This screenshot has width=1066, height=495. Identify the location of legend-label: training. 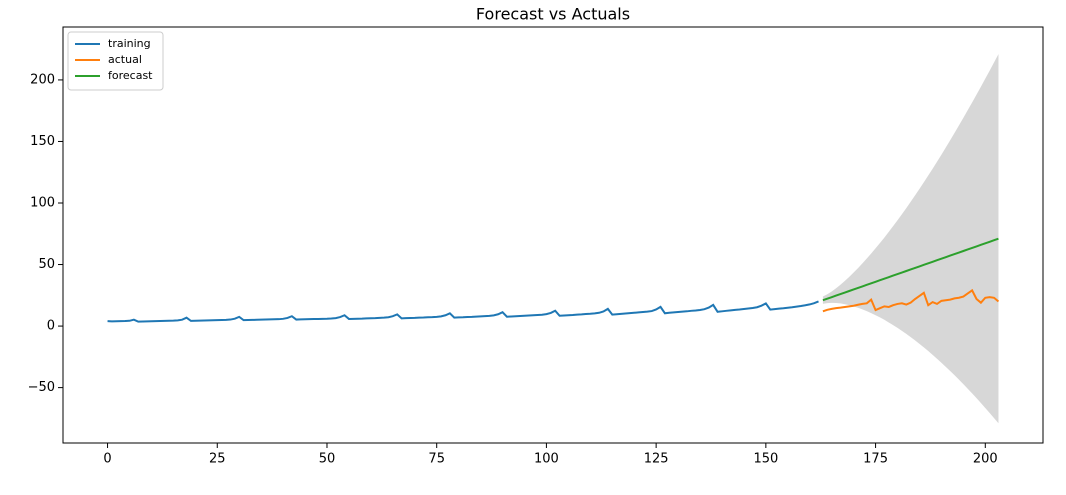
(129, 43).